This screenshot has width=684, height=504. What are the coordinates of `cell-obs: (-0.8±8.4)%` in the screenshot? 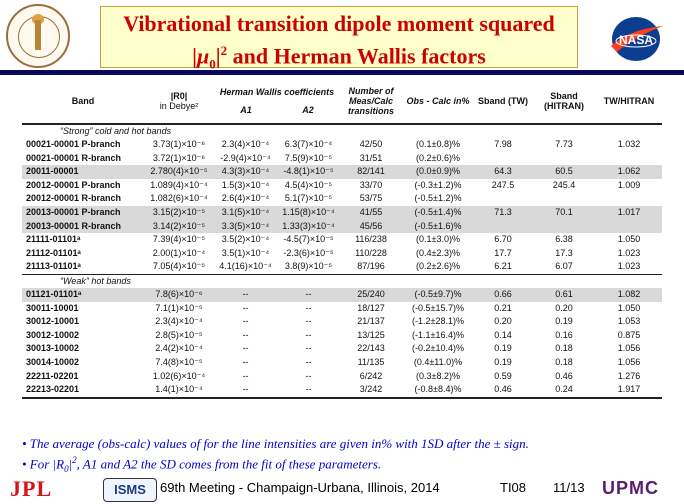 It's located at (438, 391).